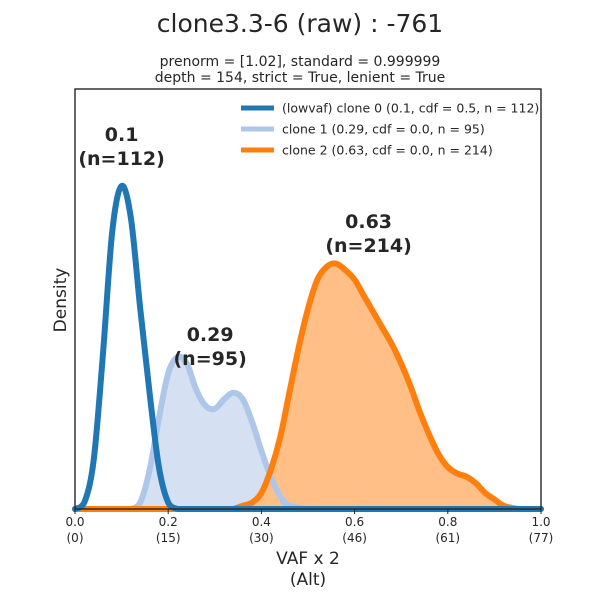  Describe the element at coordinates (75, 538) in the screenshot. I see `x-tick-sublabel: (0)` at that location.